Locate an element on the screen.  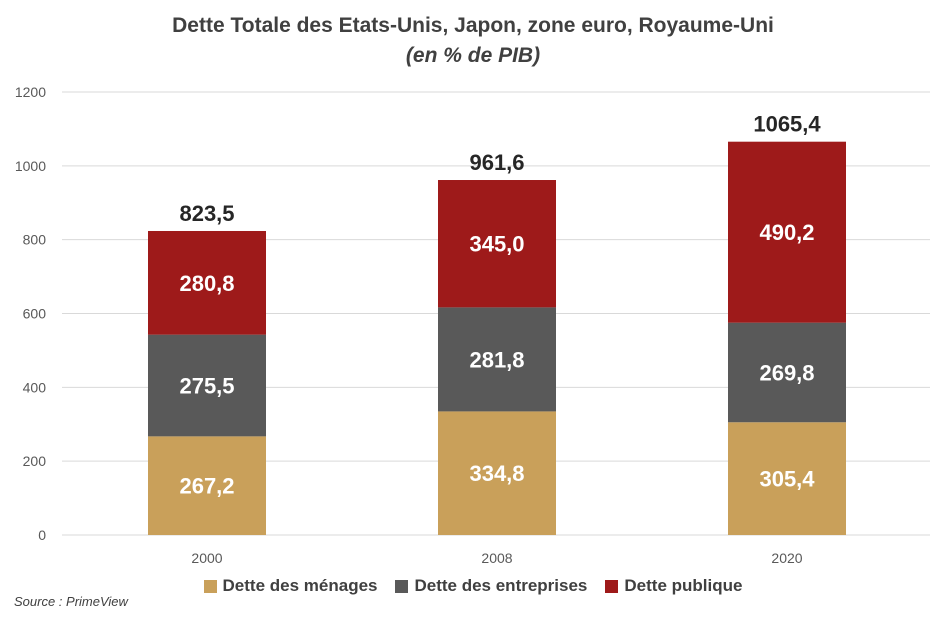
data-label: 490,2 is located at coordinates (786, 232).